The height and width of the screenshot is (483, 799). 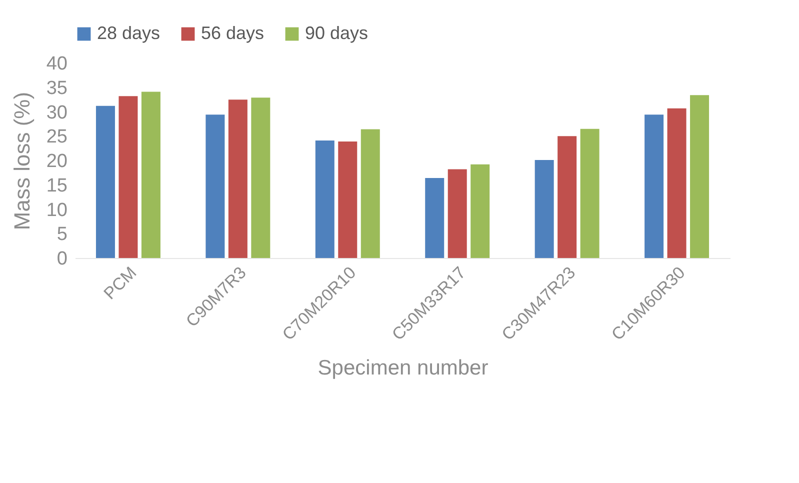 What do you see at coordinates (57, 113) in the screenshot?
I see `y-tick-label: 30` at bounding box center [57, 113].